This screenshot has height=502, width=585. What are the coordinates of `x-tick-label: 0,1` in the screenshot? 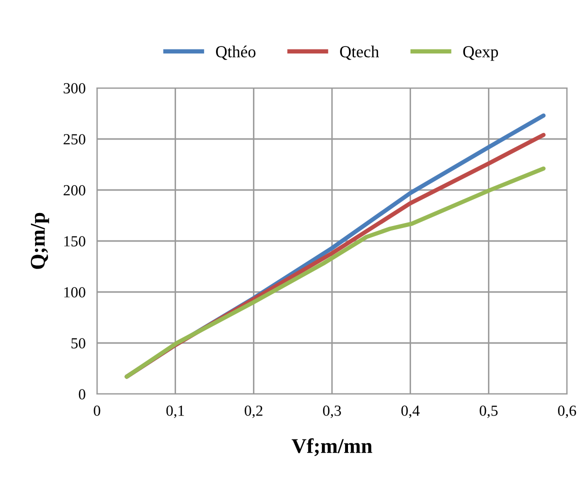 It's located at (175, 412).